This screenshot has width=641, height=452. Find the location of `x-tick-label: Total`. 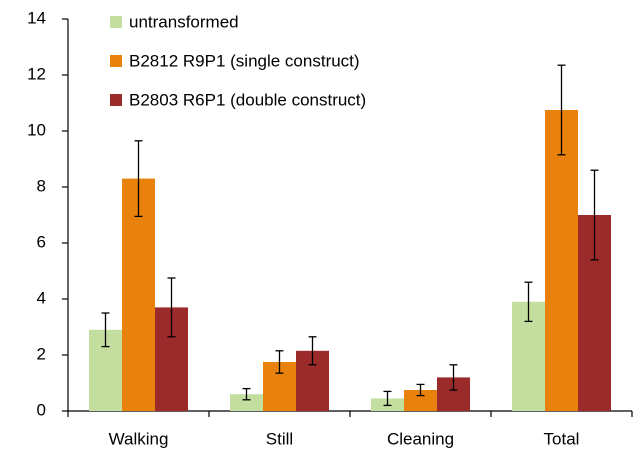

x-tick-label: Total is located at coordinates (562, 438).